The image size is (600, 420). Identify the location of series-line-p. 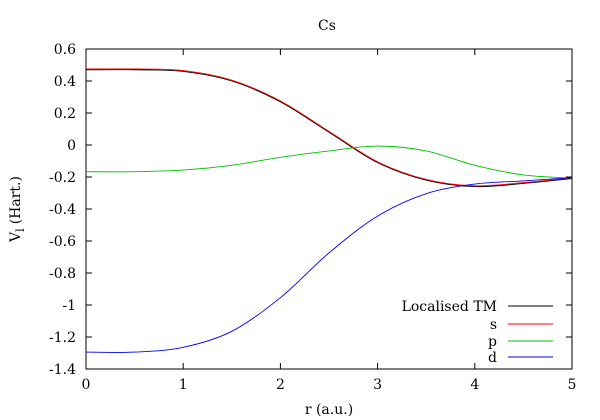
(329, 162).